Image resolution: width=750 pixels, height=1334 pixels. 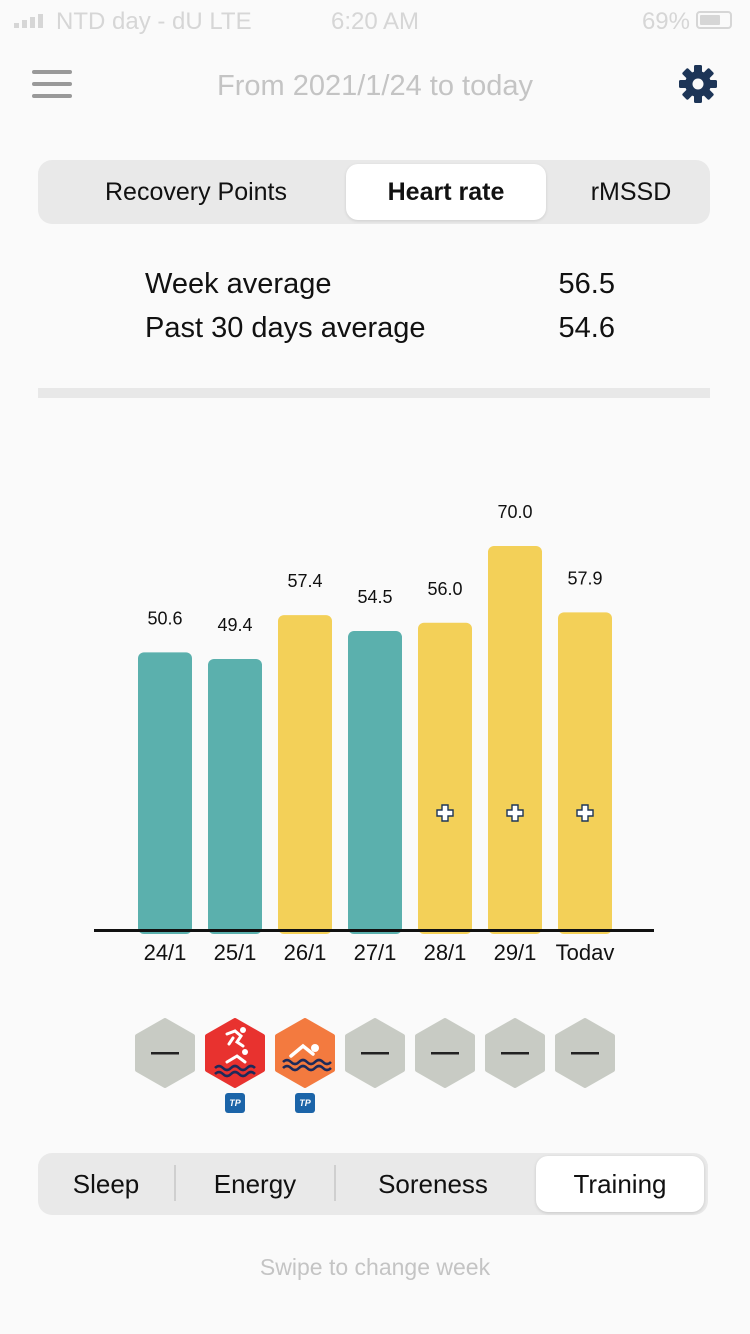 What do you see at coordinates (714, 20) in the screenshot?
I see `battery-icon` at bounding box center [714, 20].